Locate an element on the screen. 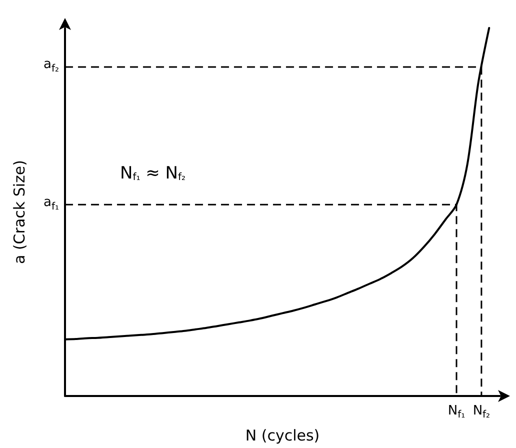 Image resolution: width=516 pixels, height=448 pixels. annotation: Nf₁ ≈ Nf₂ is located at coordinates (153, 174).